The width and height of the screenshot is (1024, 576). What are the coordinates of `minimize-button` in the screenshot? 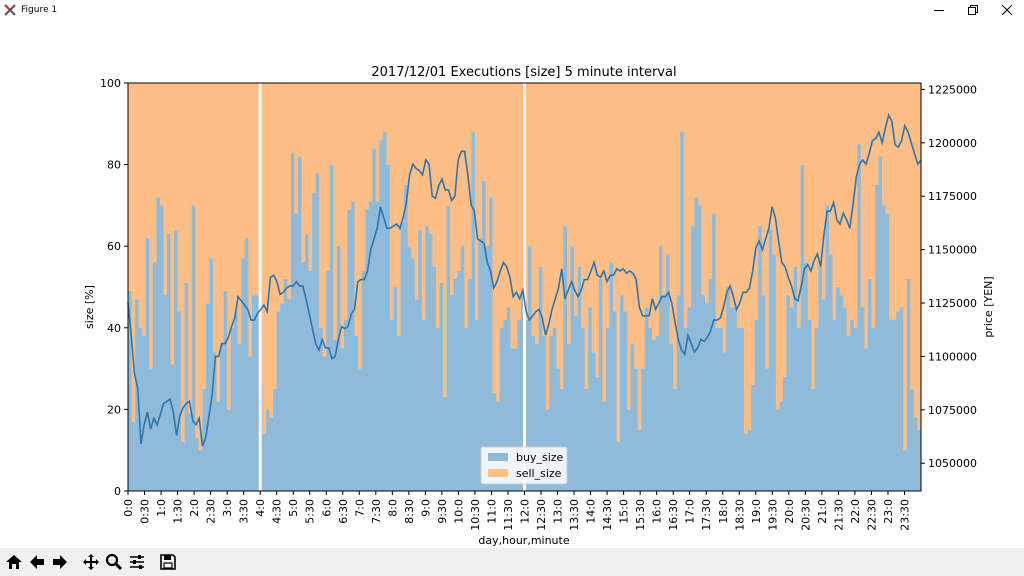 It's located at (939, 10).